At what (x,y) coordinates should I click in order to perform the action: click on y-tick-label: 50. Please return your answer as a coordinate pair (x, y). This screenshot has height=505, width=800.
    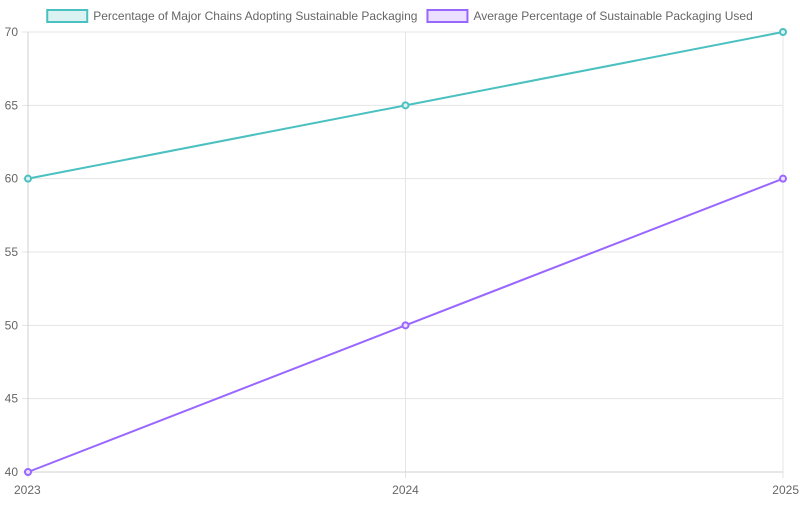
    Looking at the image, I should click on (12, 325).